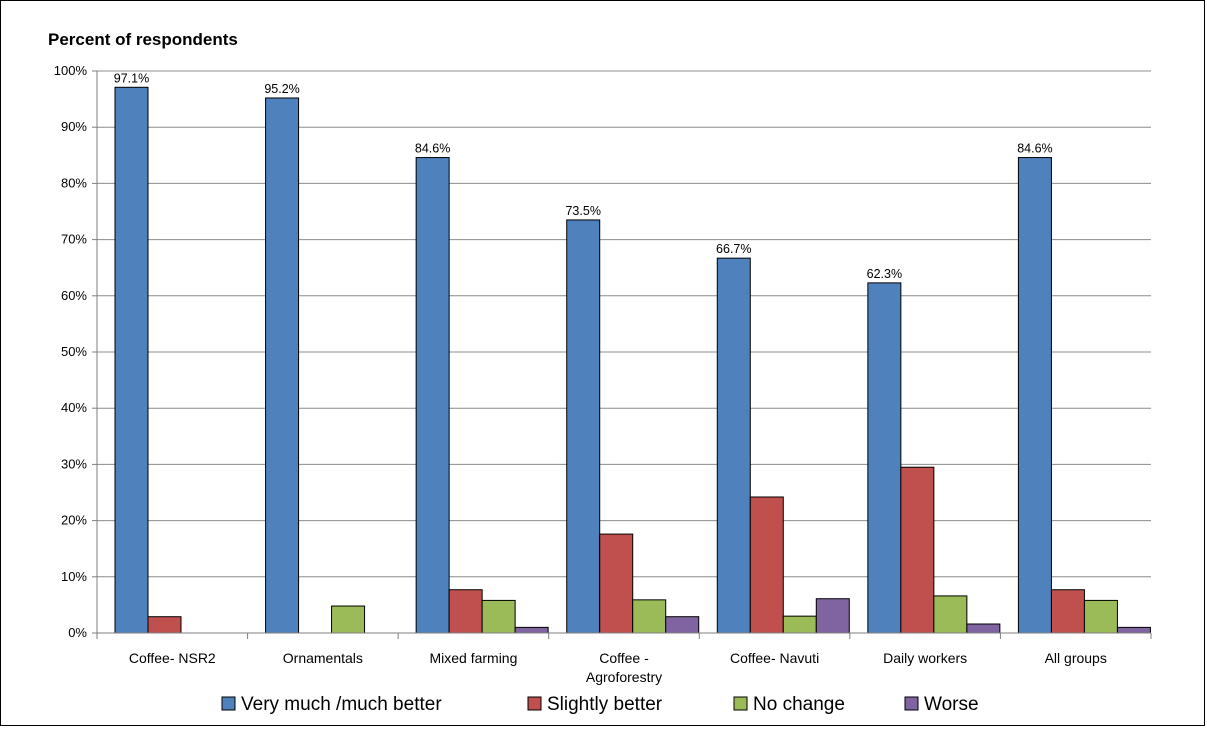 Image resolution: width=1207 pixels, height=732 pixels. What do you see at coordinates (341, 704) in the screenshot?
I see `legend-label: Very much /much better` at bounding box center [341, 704].